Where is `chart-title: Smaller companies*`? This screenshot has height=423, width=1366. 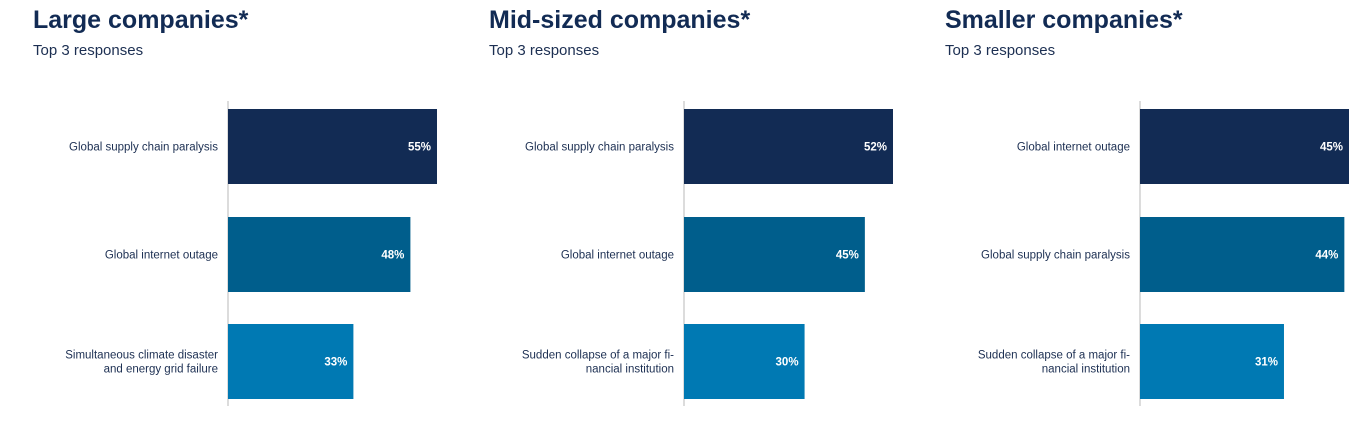
chart-title: Smaller companies* is located at coordinates (1064, 20).